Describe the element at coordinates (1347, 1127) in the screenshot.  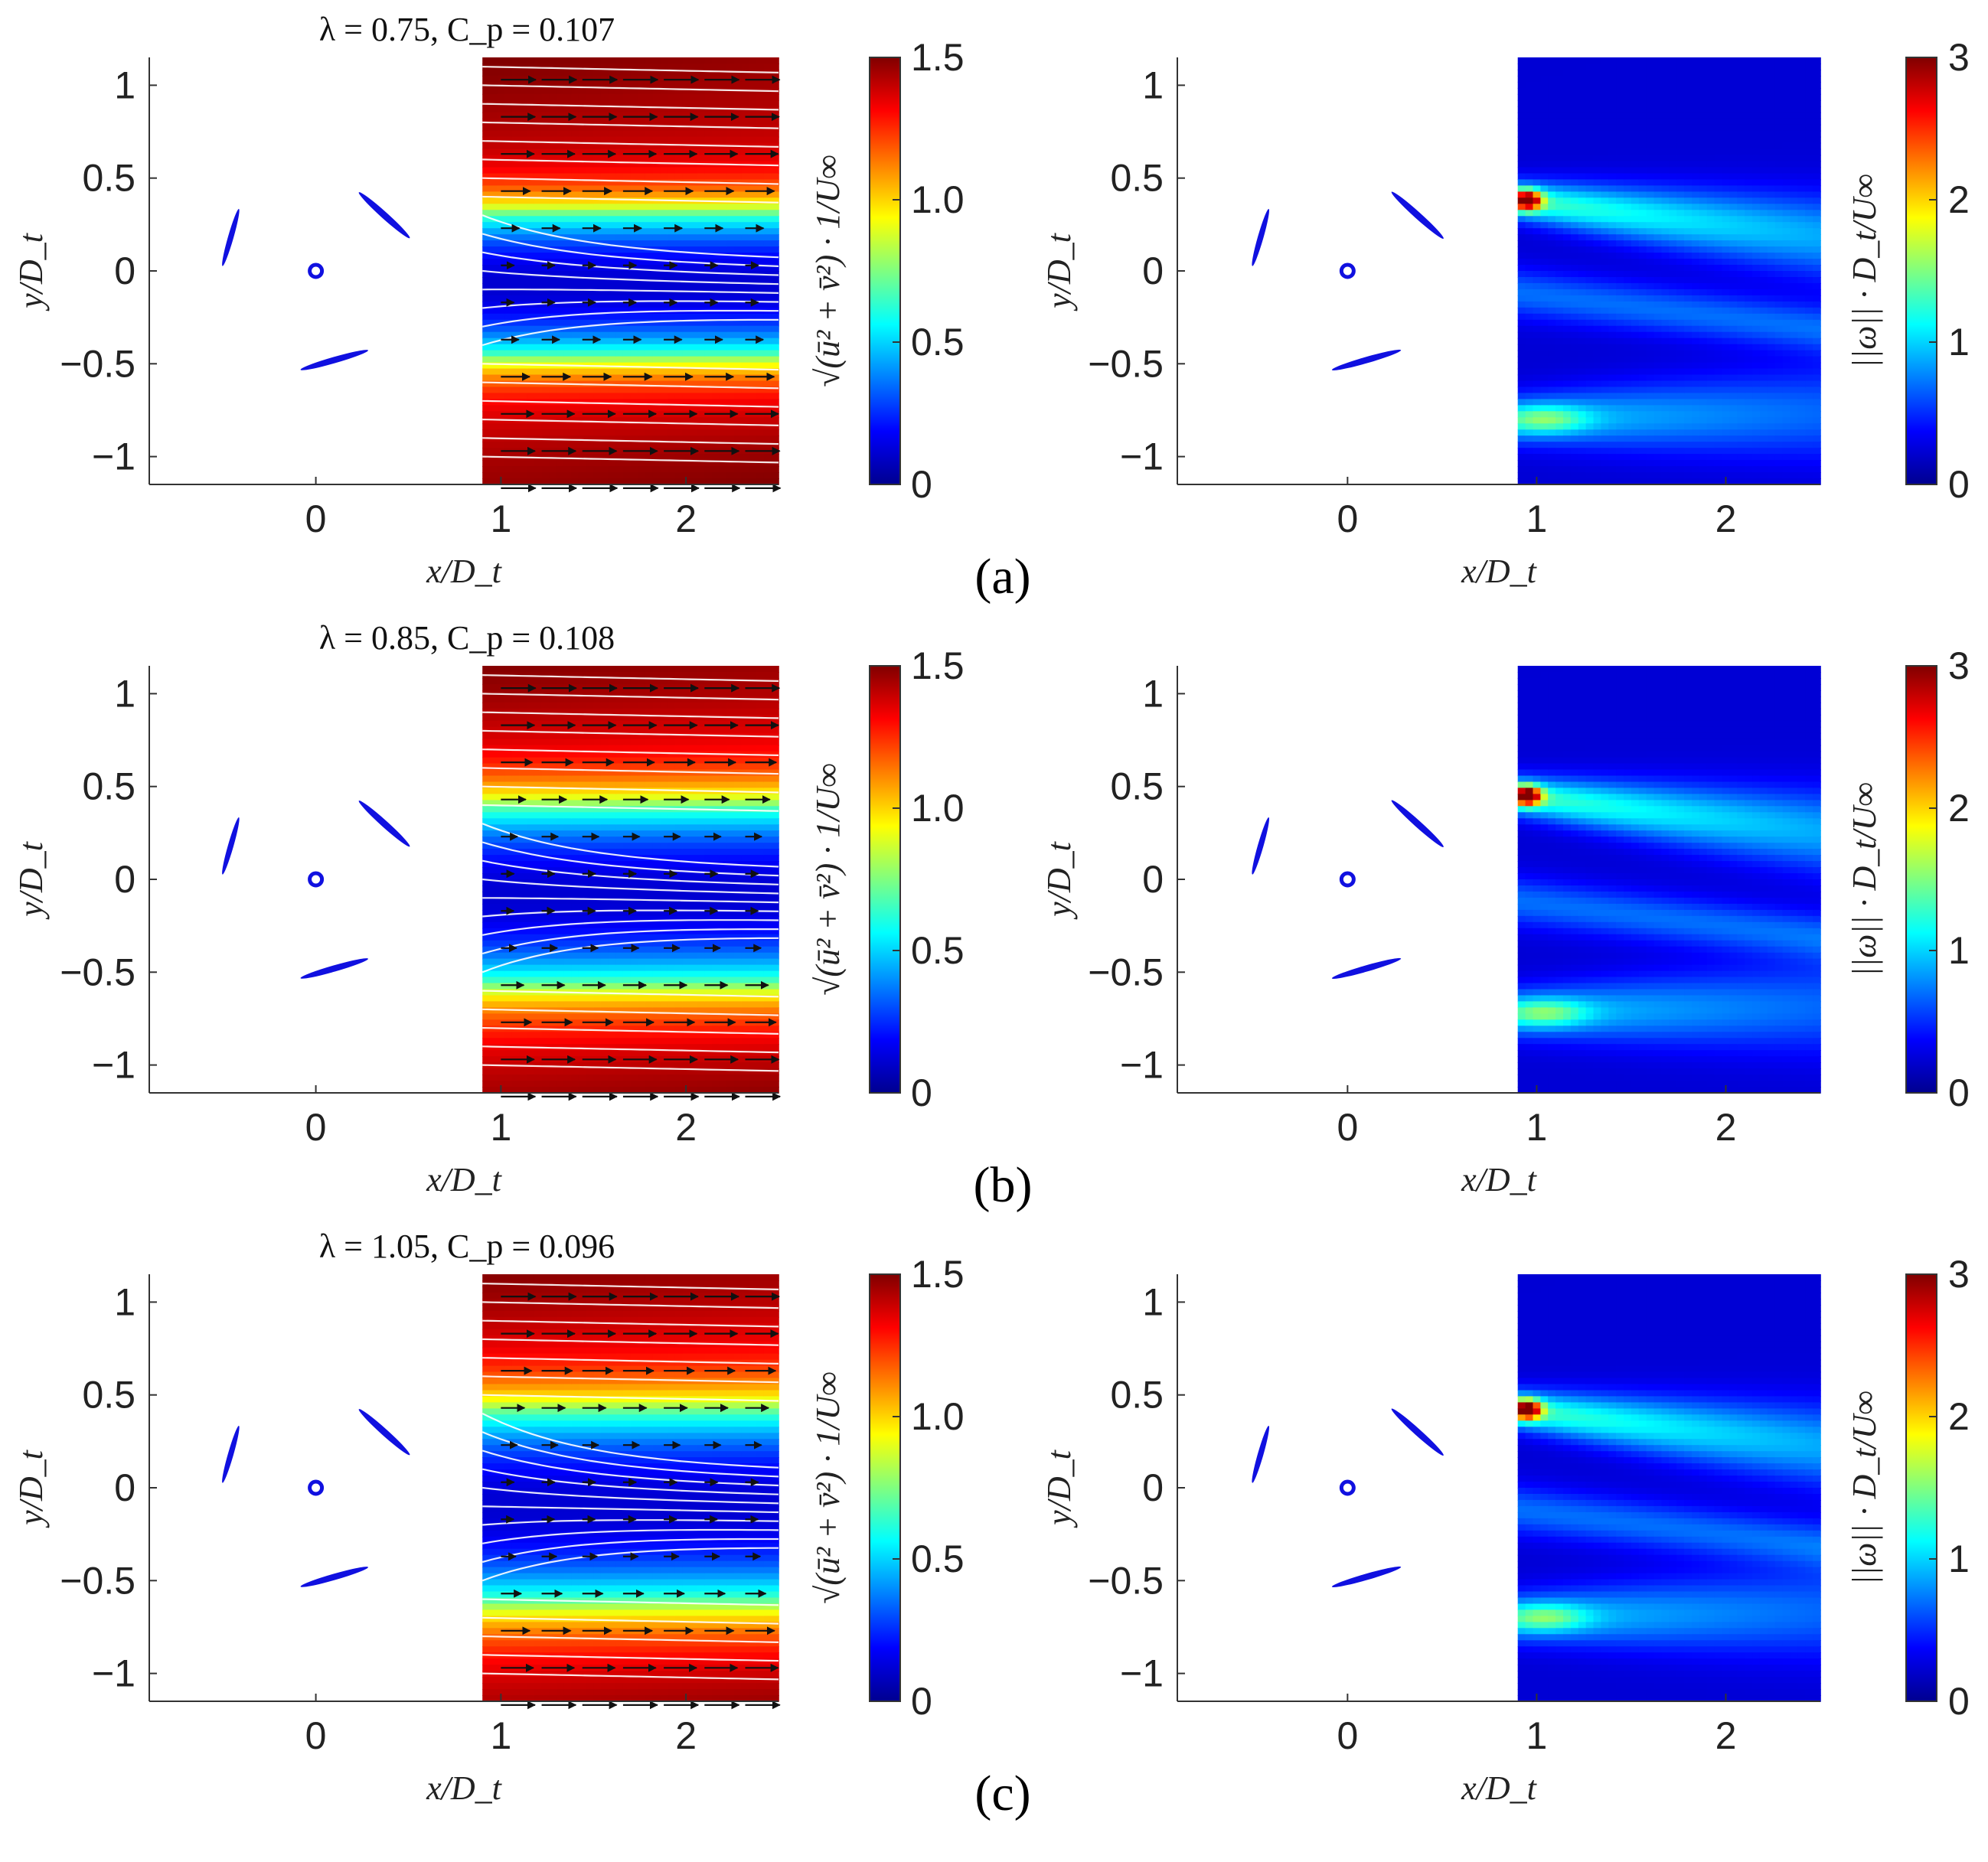
I see `panel-b-vorticity-xtick-label: 0` at that location.